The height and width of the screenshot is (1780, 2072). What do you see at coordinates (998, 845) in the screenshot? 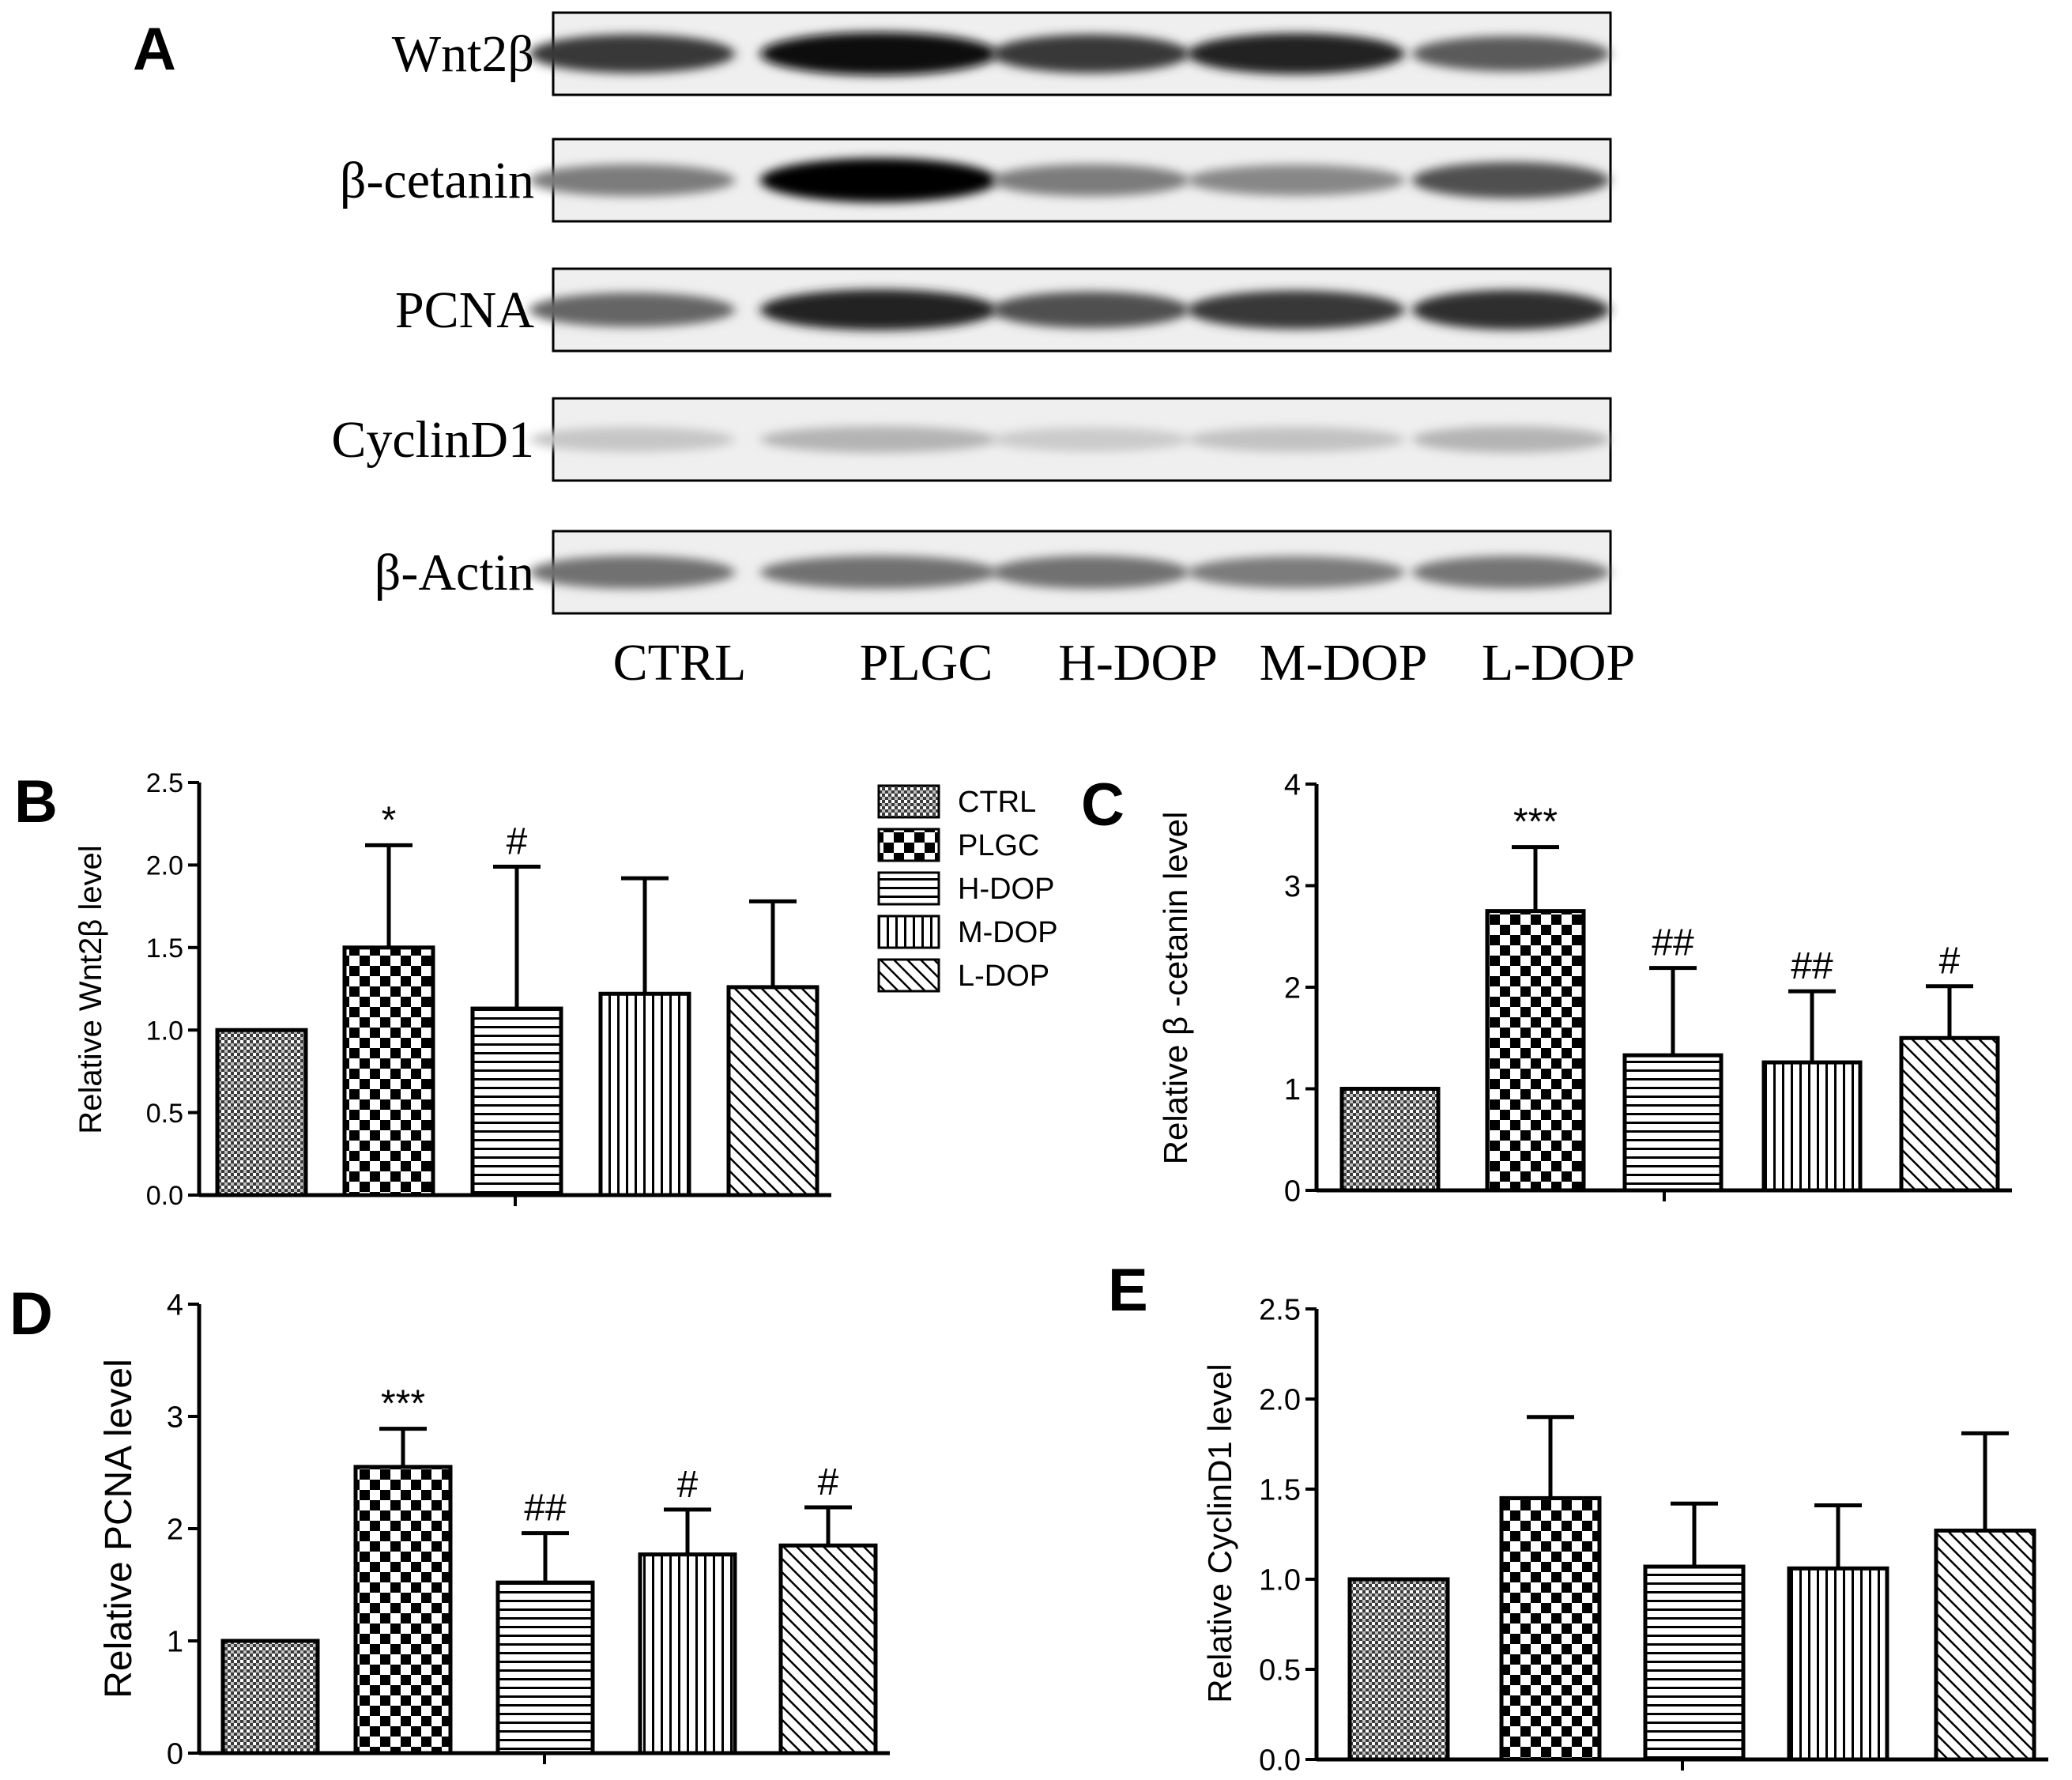
I see `legend-label: PLGC` at bounding box center [998, 845].